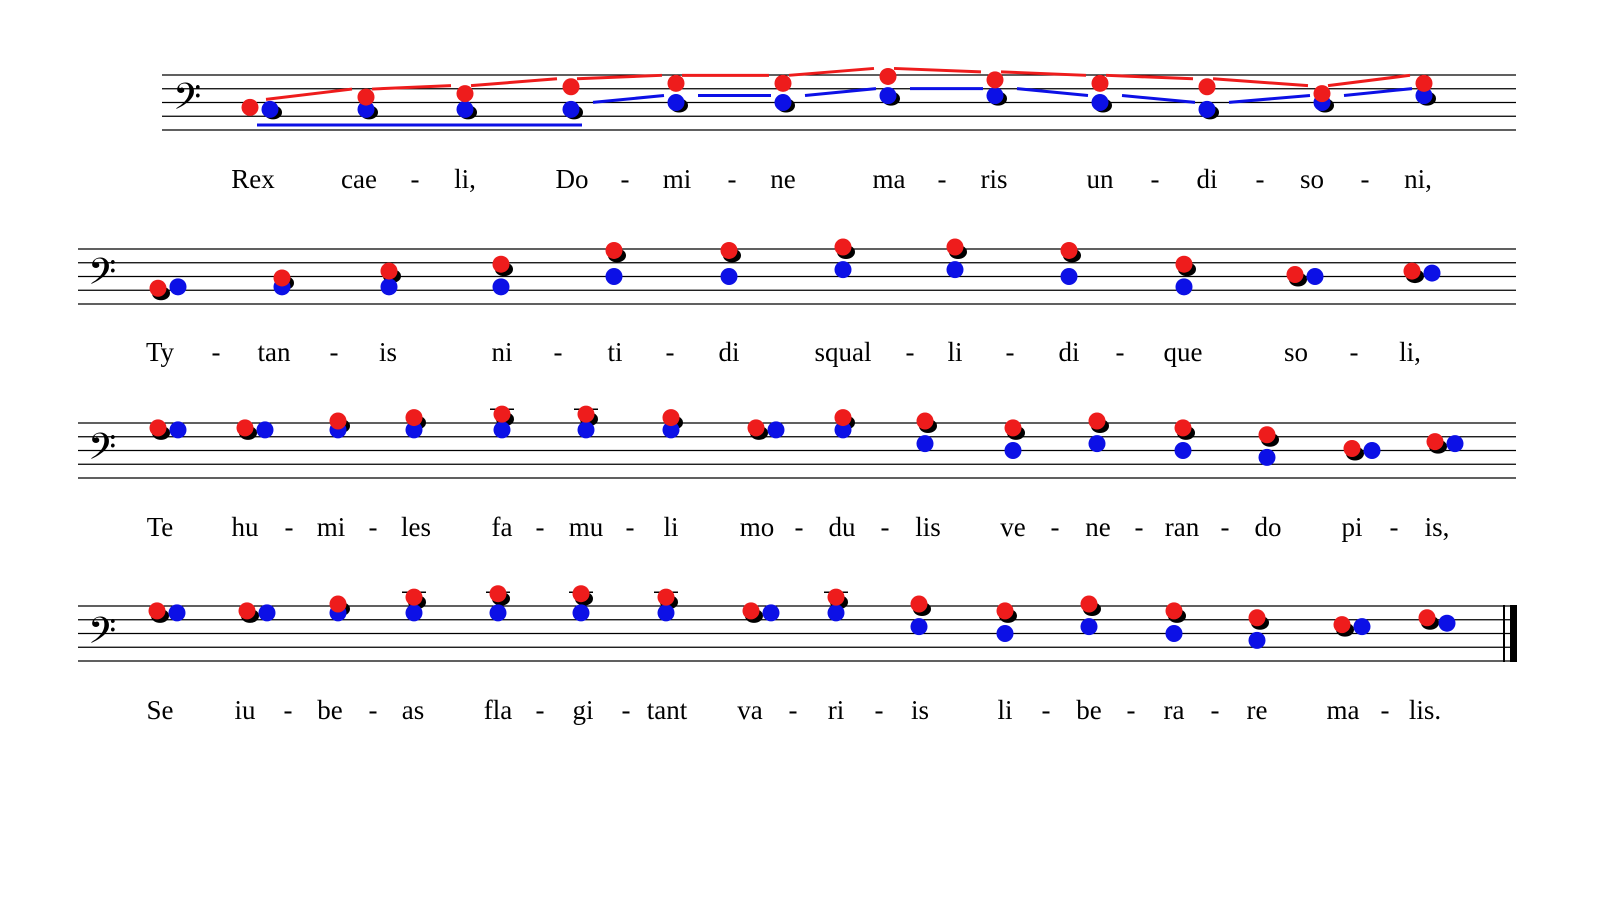 This screenshot has width=1600, height=903. I want to click on lyric-syllable: is, so click(388, 352).